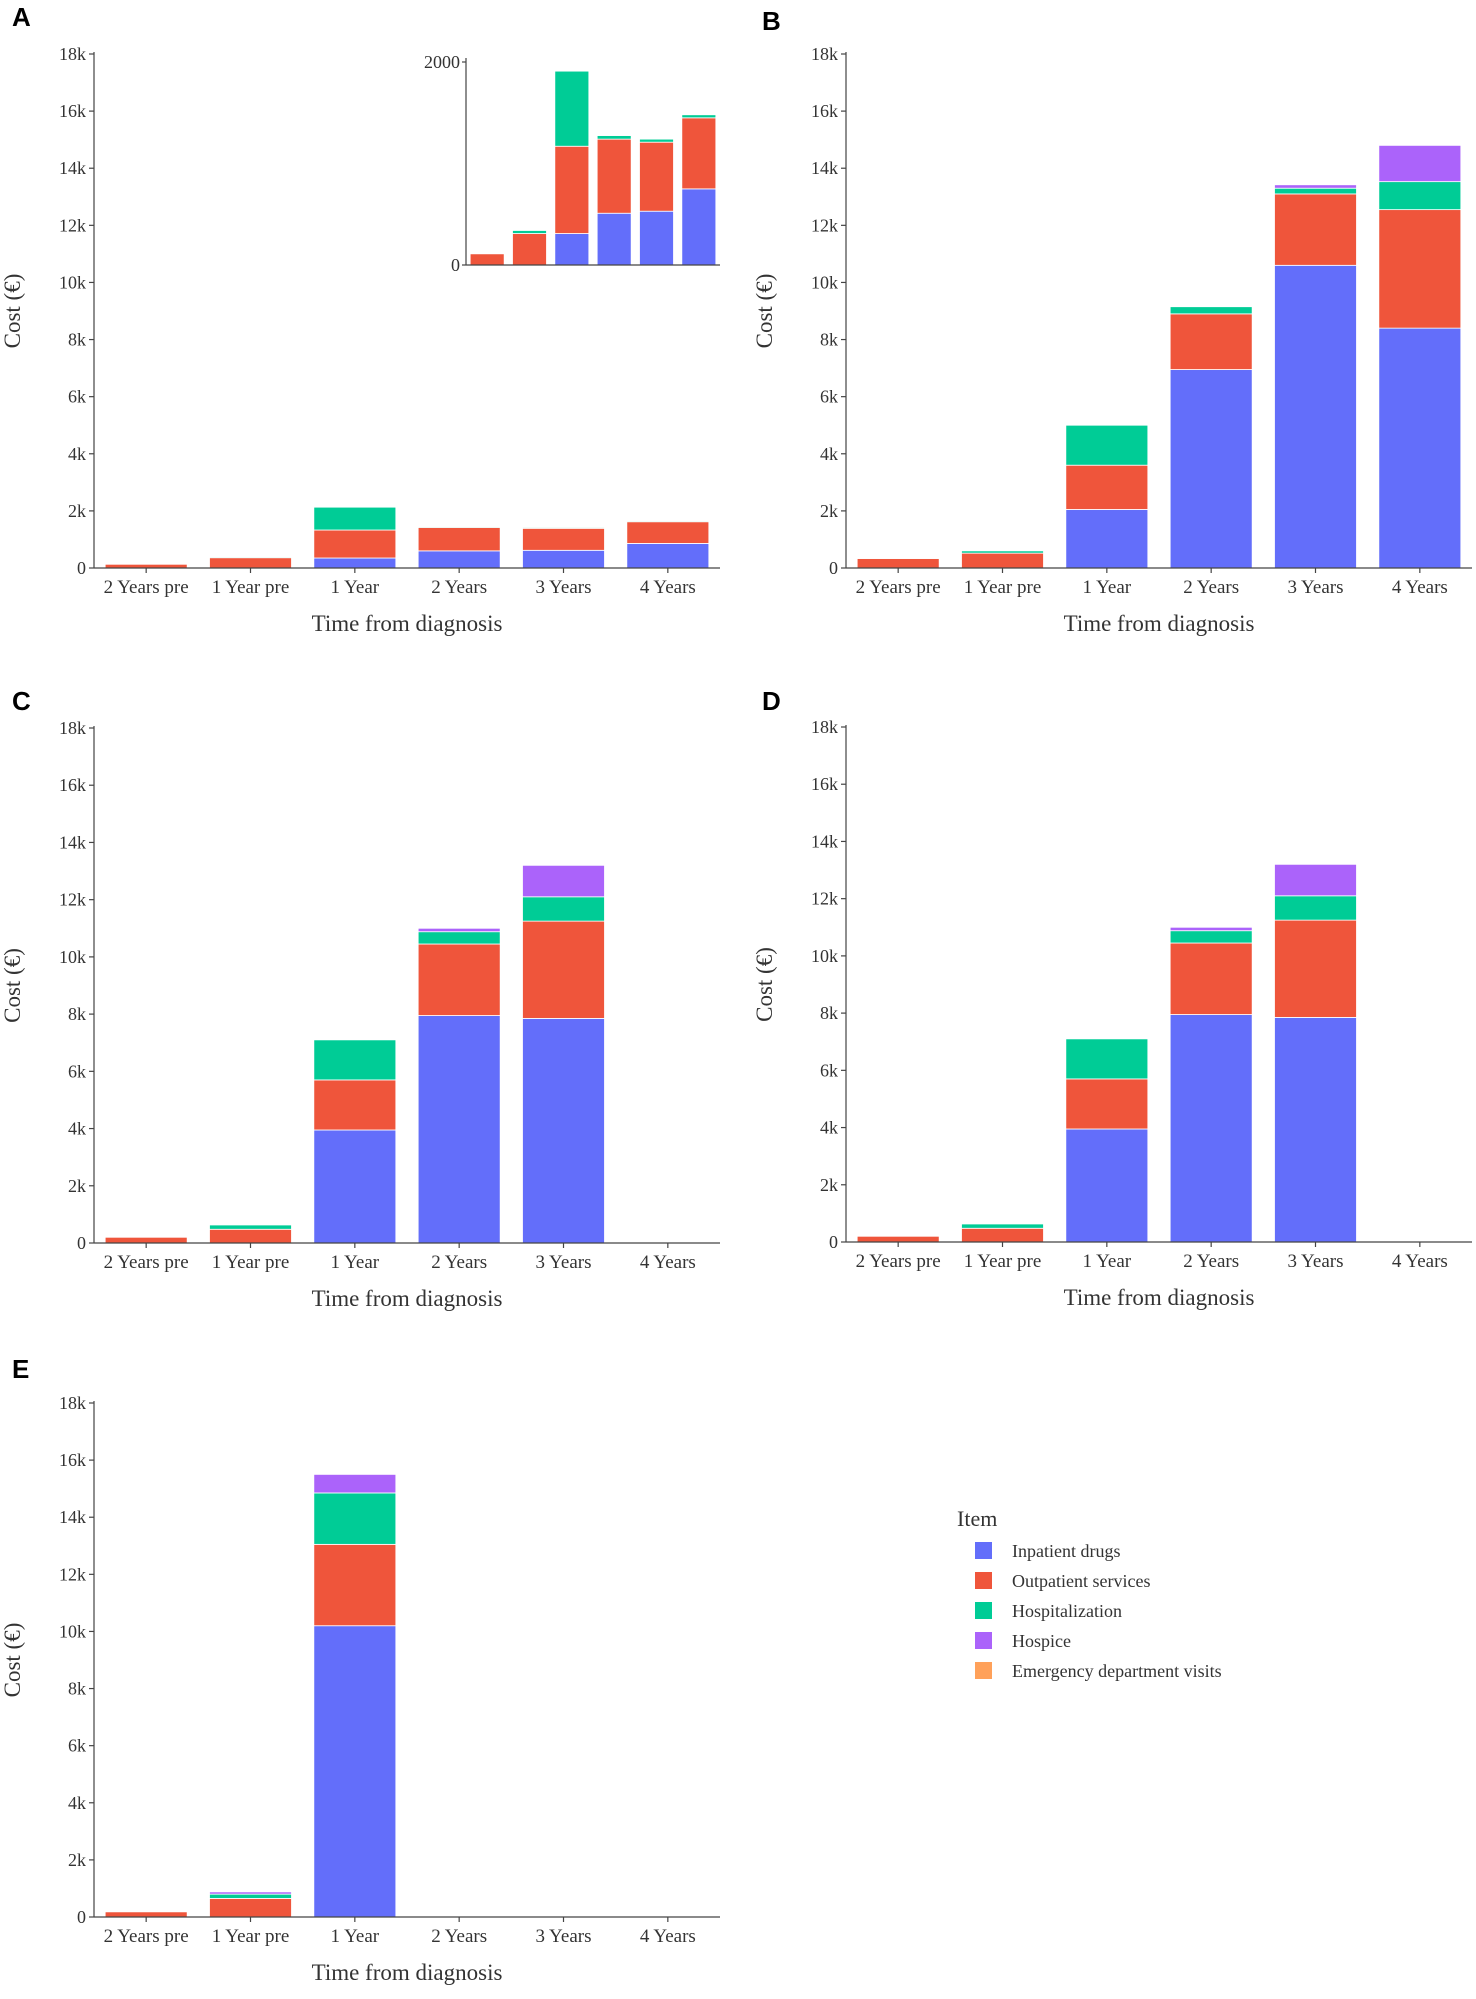  Describe the element at coordinates (355, 1771) in the screenshot. I see `bar-e-bar-1-year-inpatient-drugs` at that location.